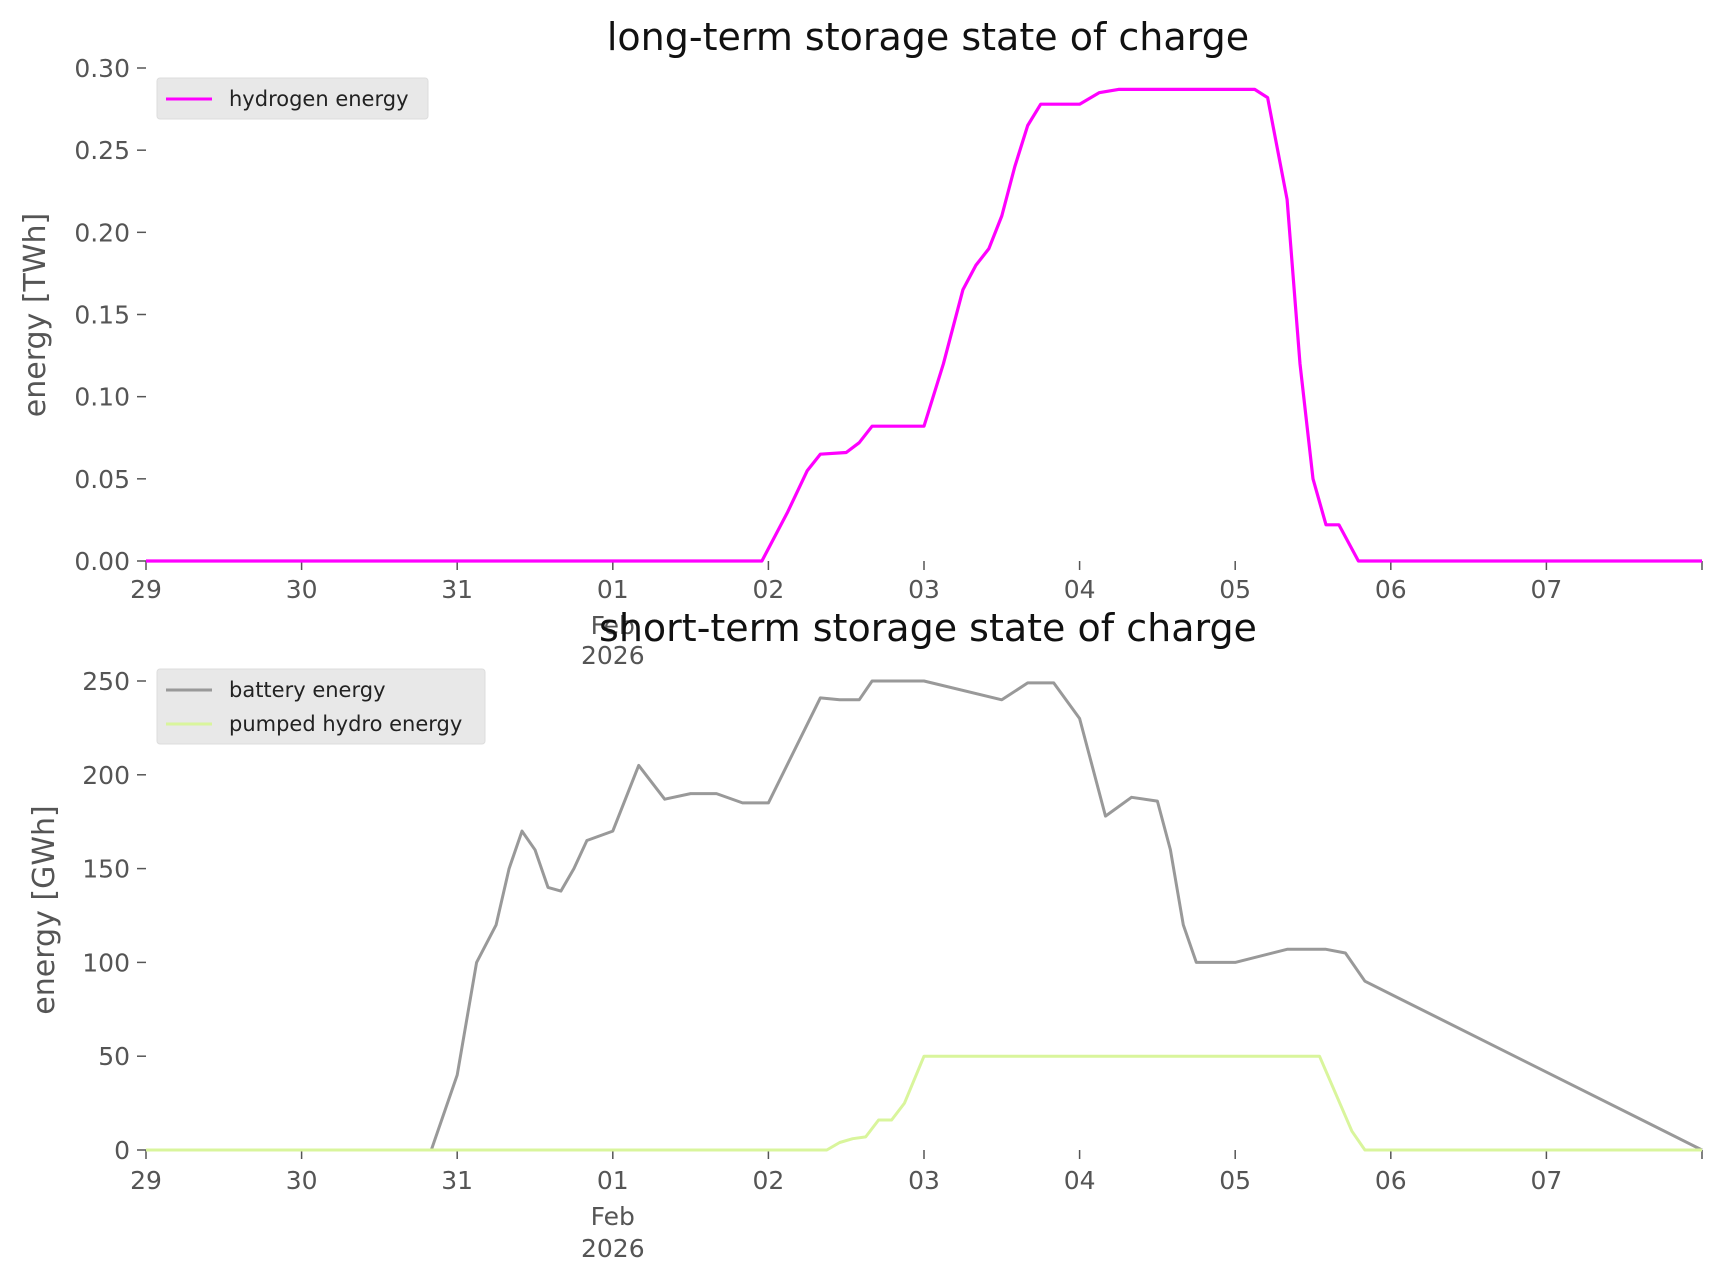  I want to click on y-tick-label: 0.05, so click(102, 479).